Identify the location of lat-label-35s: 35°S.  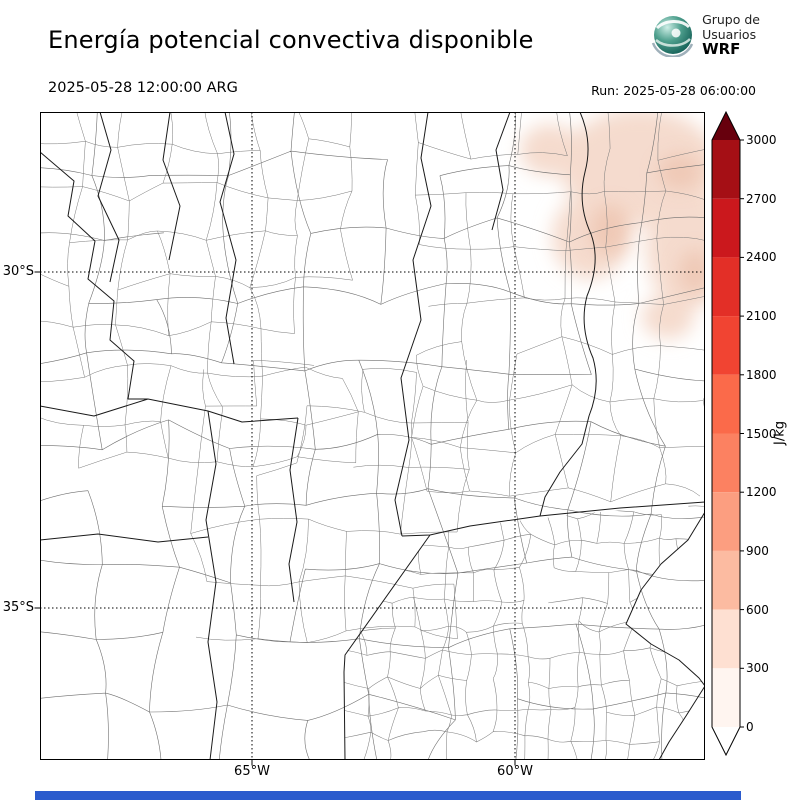
(18, 607).